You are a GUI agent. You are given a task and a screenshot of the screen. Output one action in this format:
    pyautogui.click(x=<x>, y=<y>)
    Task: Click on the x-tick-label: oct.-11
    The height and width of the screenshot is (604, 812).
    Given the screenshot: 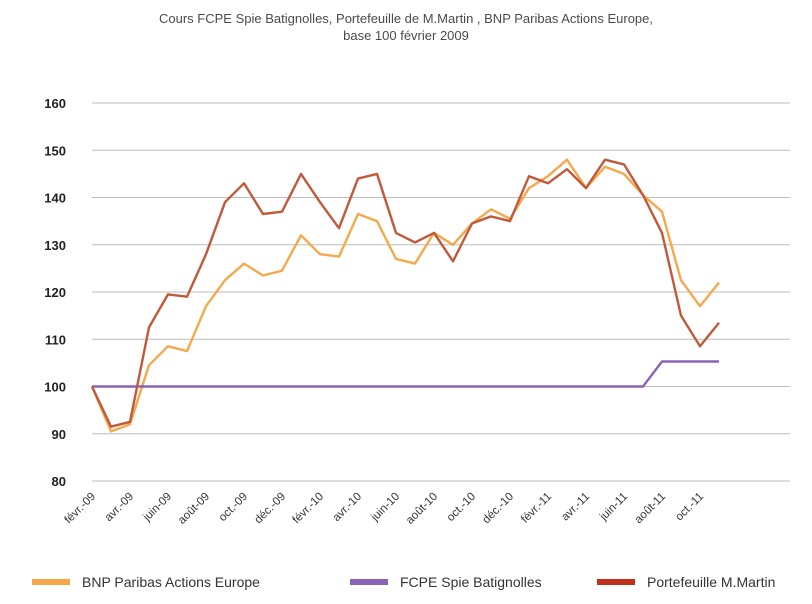 What is the action you would take?
    pyautogui.click(x=689, y=507)
    